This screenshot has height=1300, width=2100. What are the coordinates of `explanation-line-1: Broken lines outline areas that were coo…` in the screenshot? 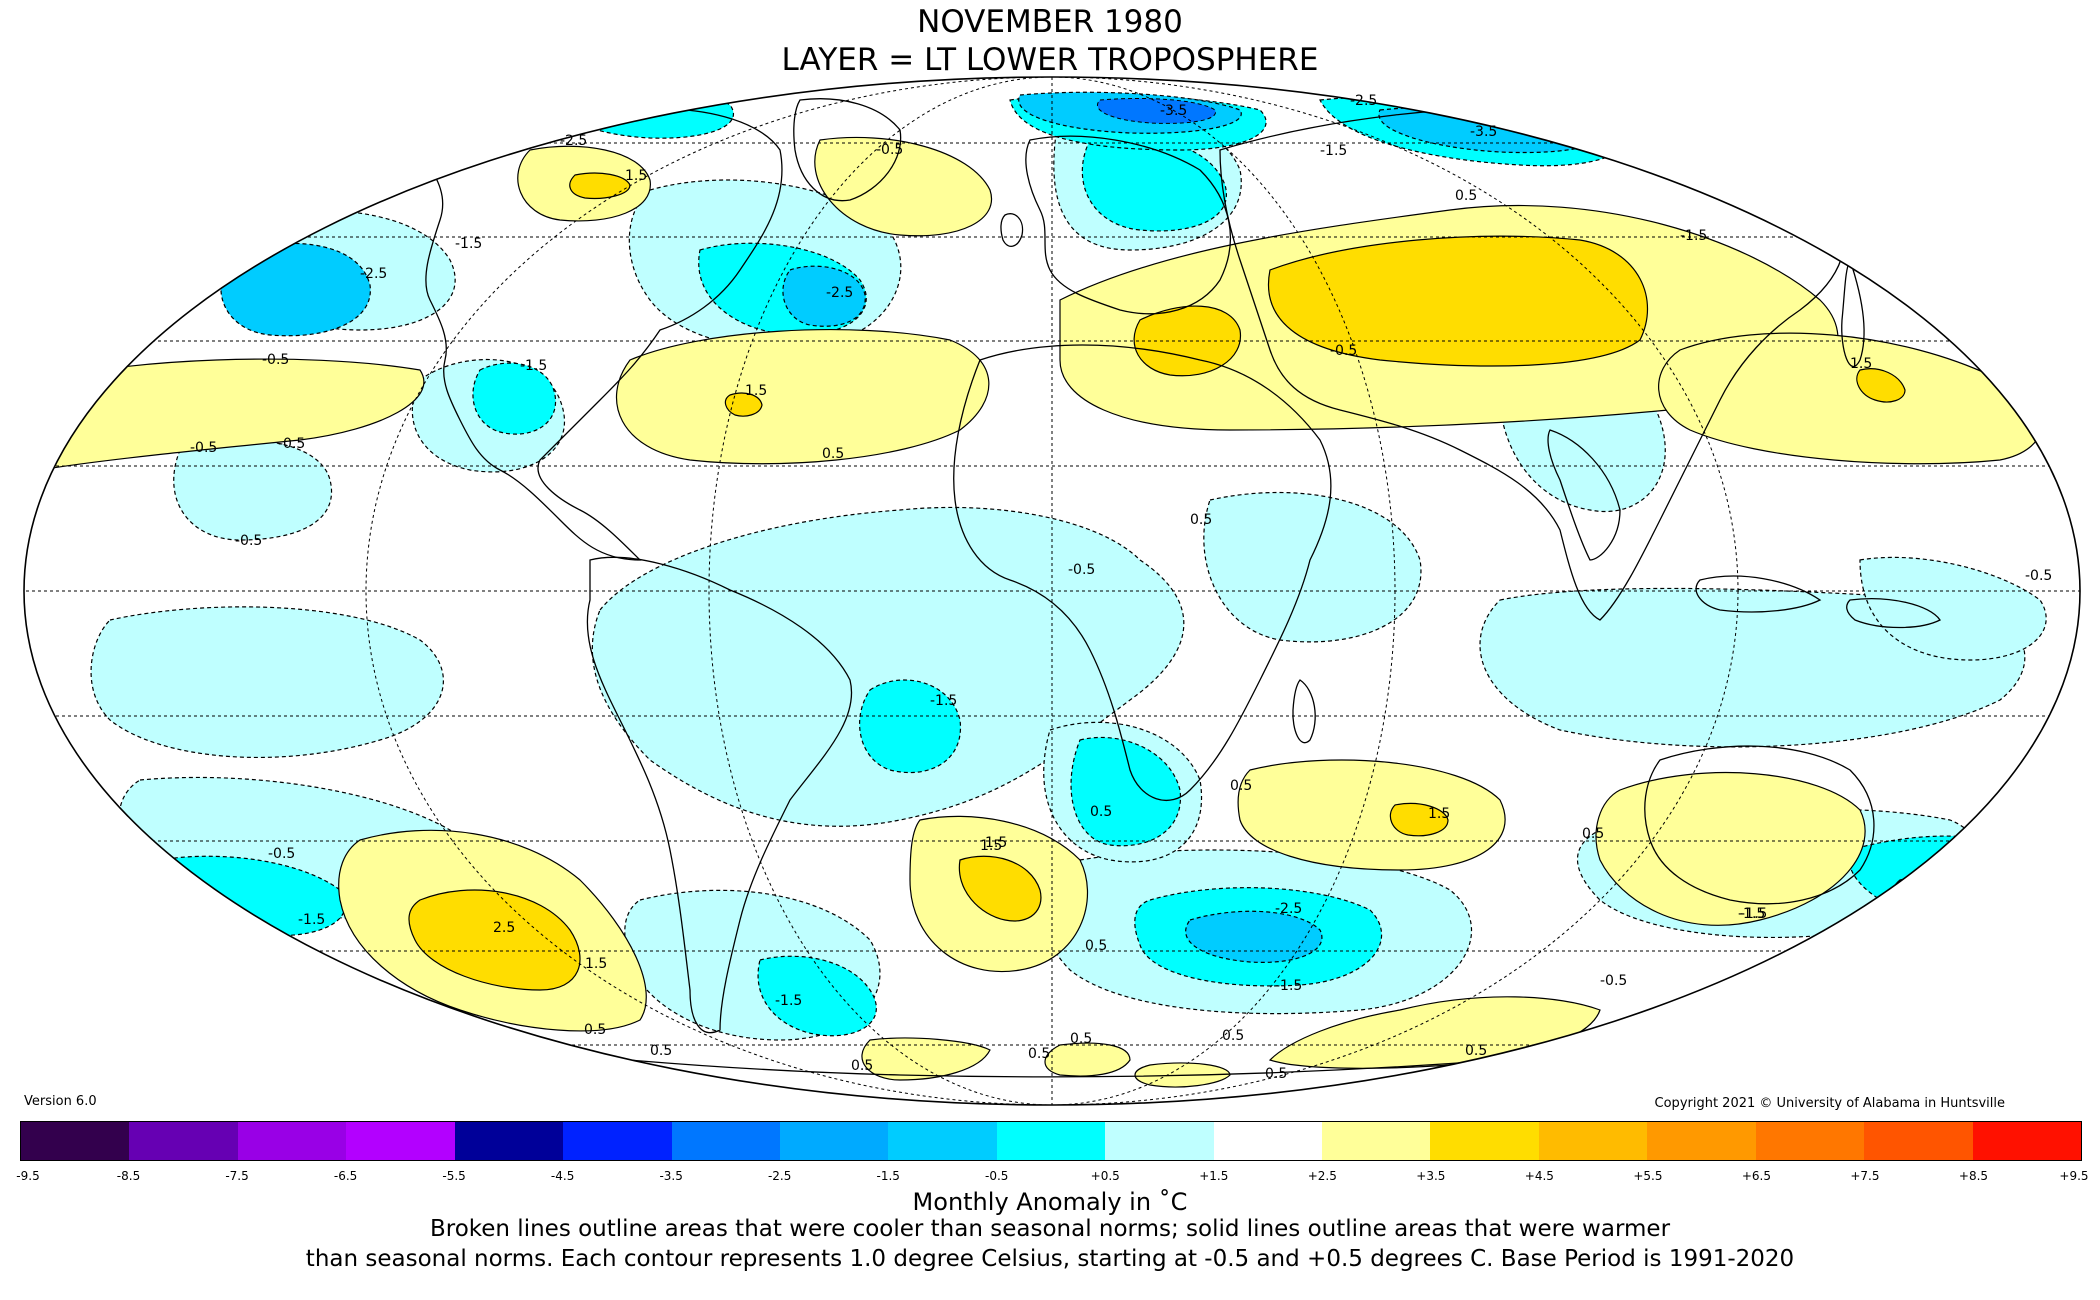 It's located at (1050, 1229).